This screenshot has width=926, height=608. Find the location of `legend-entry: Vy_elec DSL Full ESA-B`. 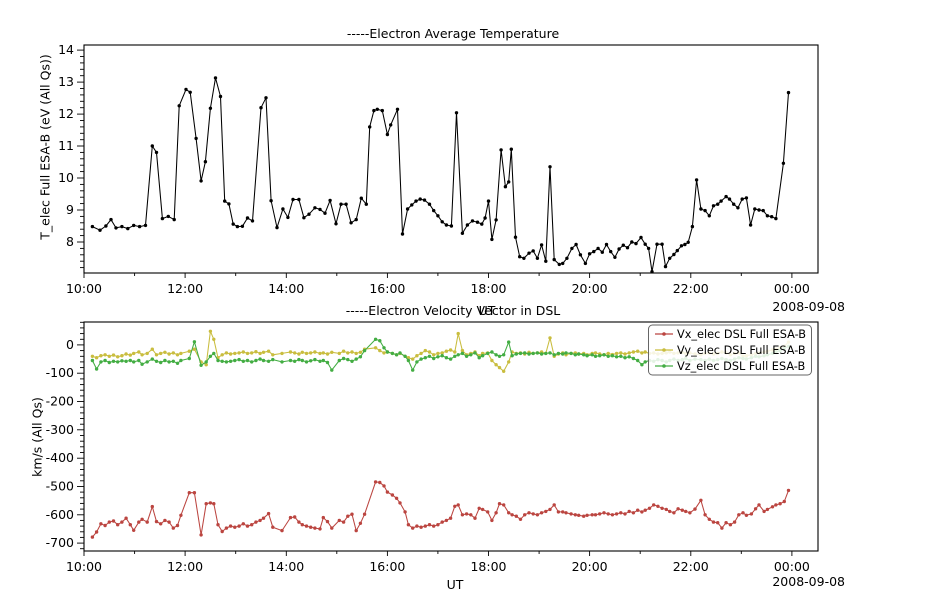

legend-entry: Vy_elec DSL Full ESA-B is located at coordinates (730, 350).